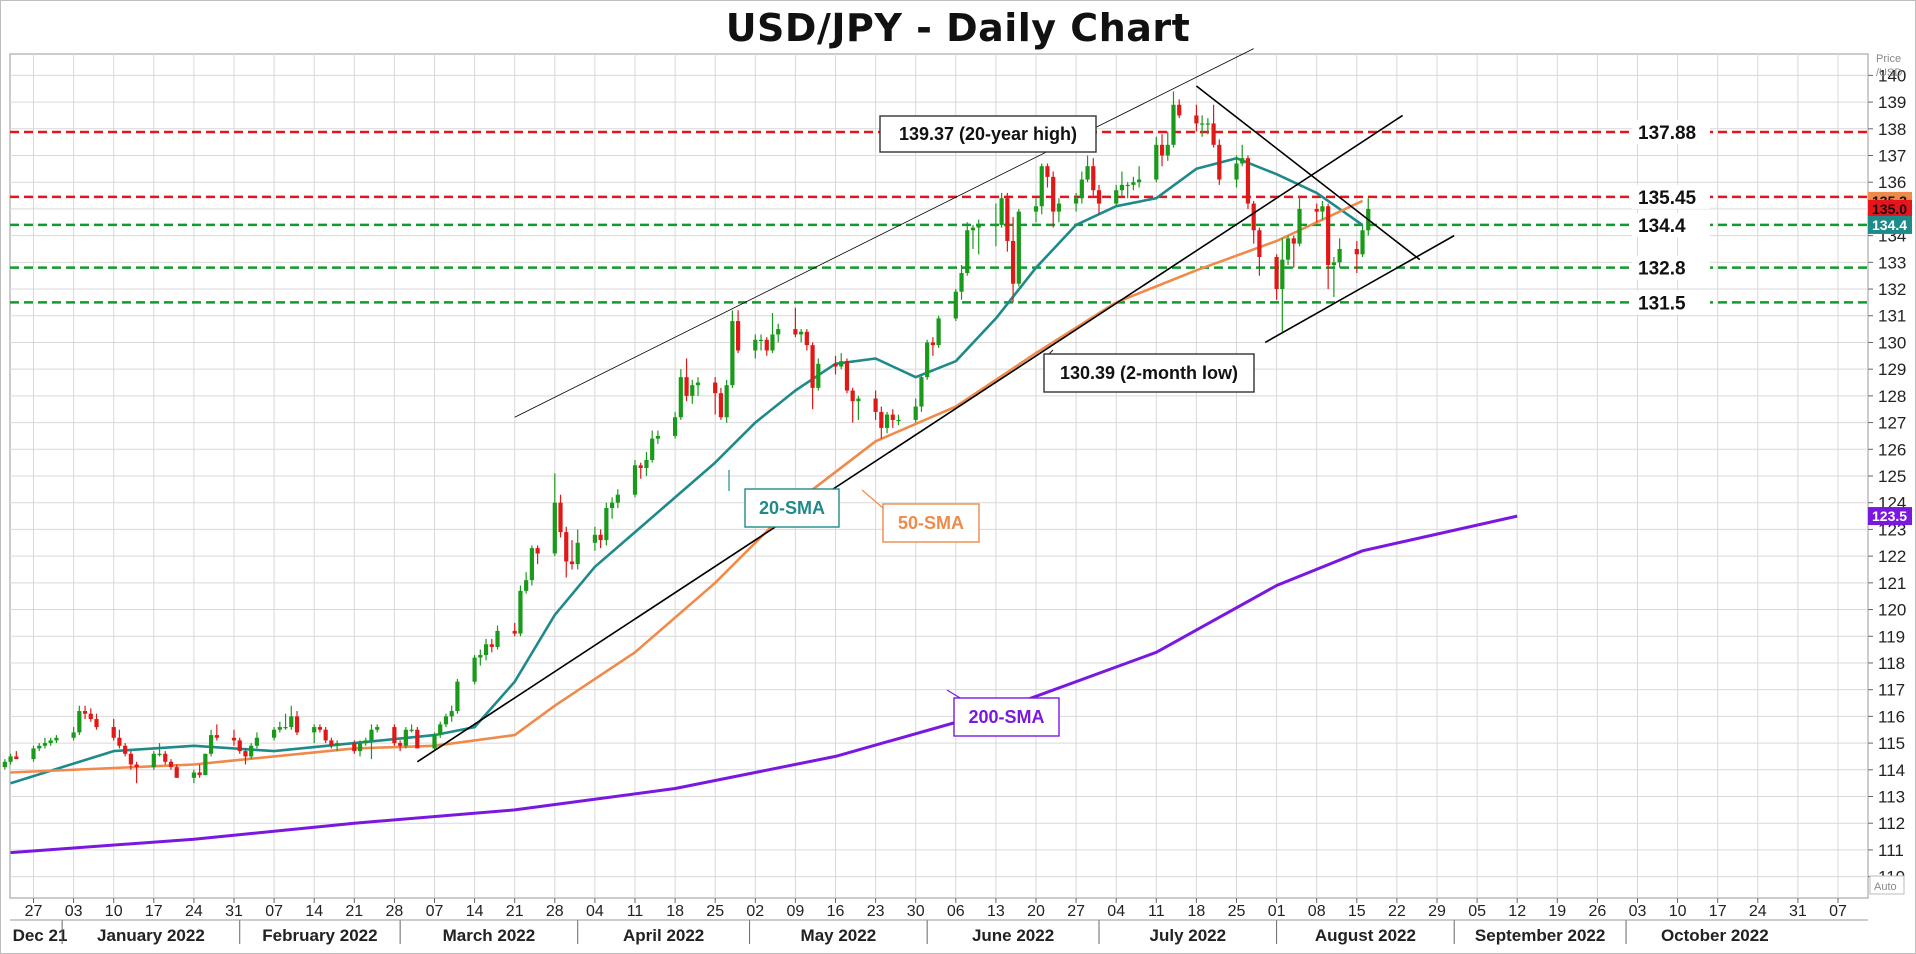 This screenshot has width=1916, height=954. What do you see at coordinates (1892, 262) in the screenshot?
I see `price-tick-label: 133` at bounding box center [1892, 262].